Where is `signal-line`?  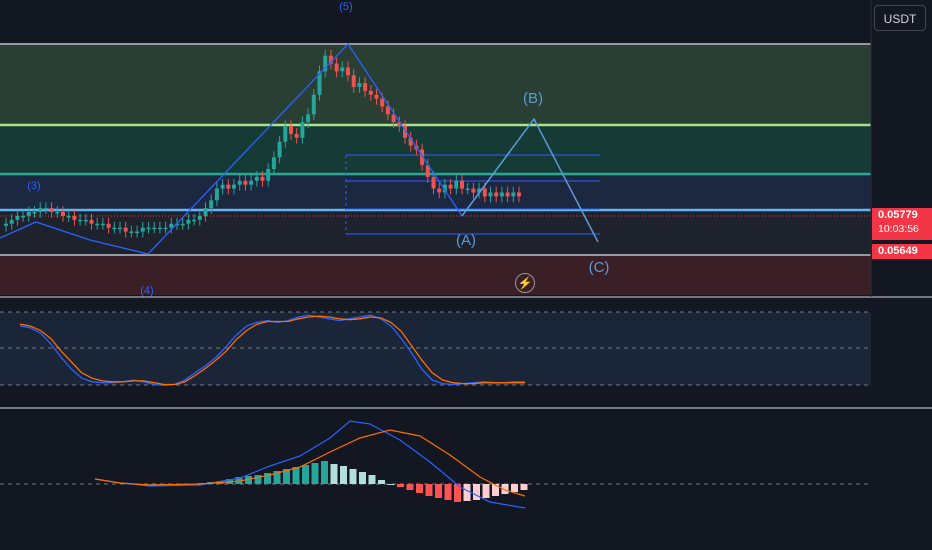 signal-line is located at coordinates (310, 463).